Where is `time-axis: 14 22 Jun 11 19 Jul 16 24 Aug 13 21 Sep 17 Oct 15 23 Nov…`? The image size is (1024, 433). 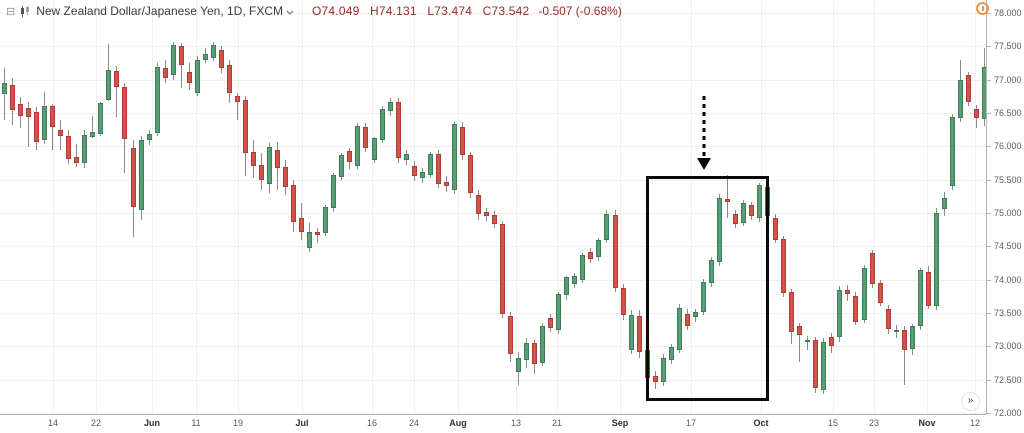
time-axis: 14 22 Jun 11 19 Jul 16 24 Aug 13 21 Sep 17 Oct 15 23 Nov… is located at coordinates (493, 424).